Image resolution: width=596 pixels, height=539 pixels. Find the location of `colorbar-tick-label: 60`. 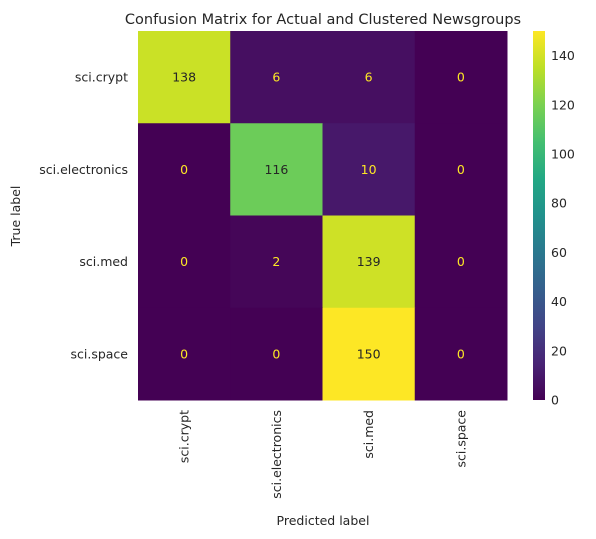

colorbar-tick-label: 60 is located at coordinates (559, 252).